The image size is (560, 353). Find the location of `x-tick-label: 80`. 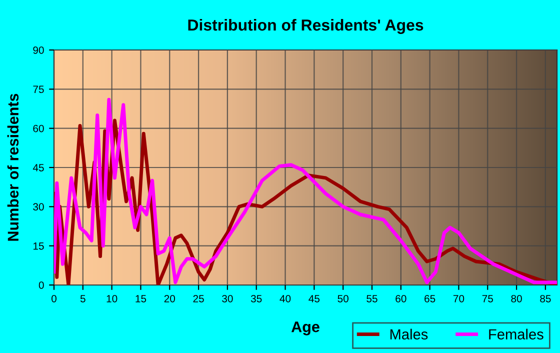

x-tick-label: 80 is located at coordinates (516, 298).